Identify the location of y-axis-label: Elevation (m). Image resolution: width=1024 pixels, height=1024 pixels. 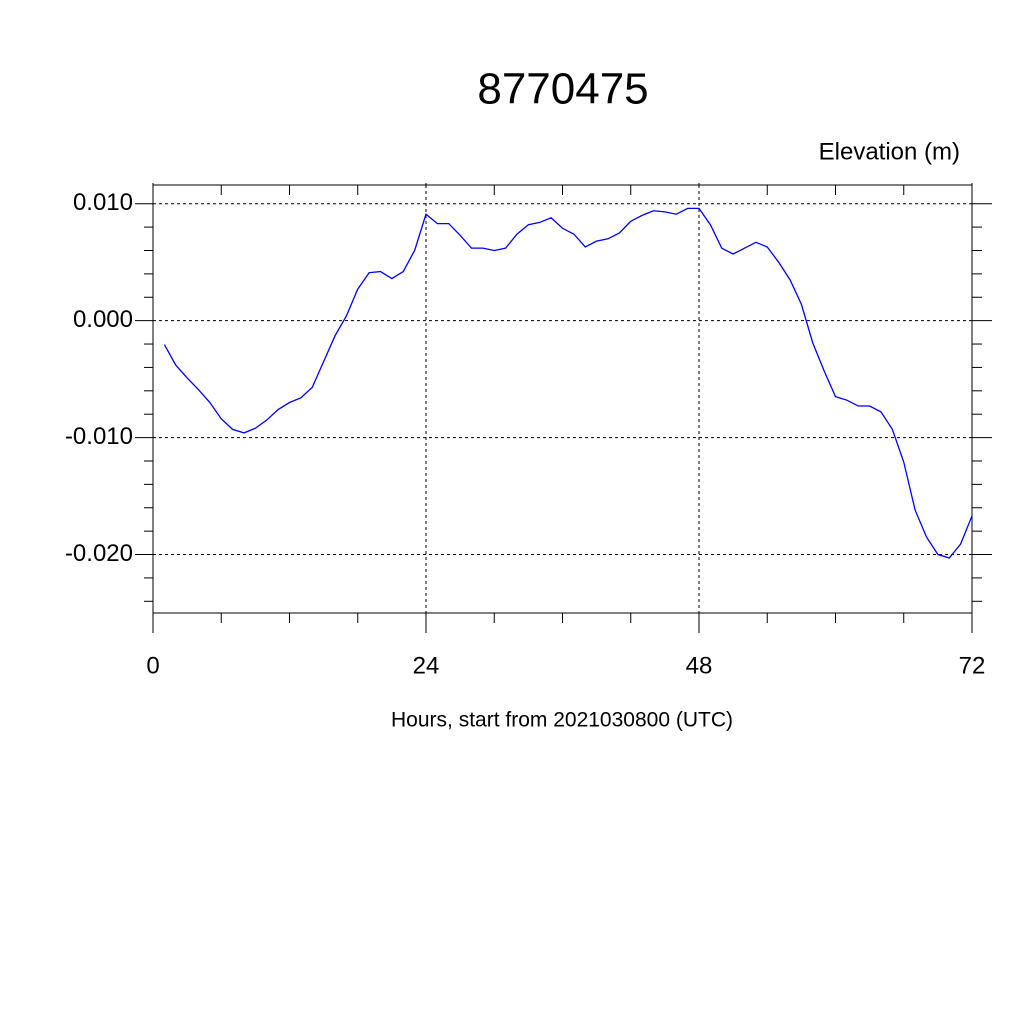
(889, 151).